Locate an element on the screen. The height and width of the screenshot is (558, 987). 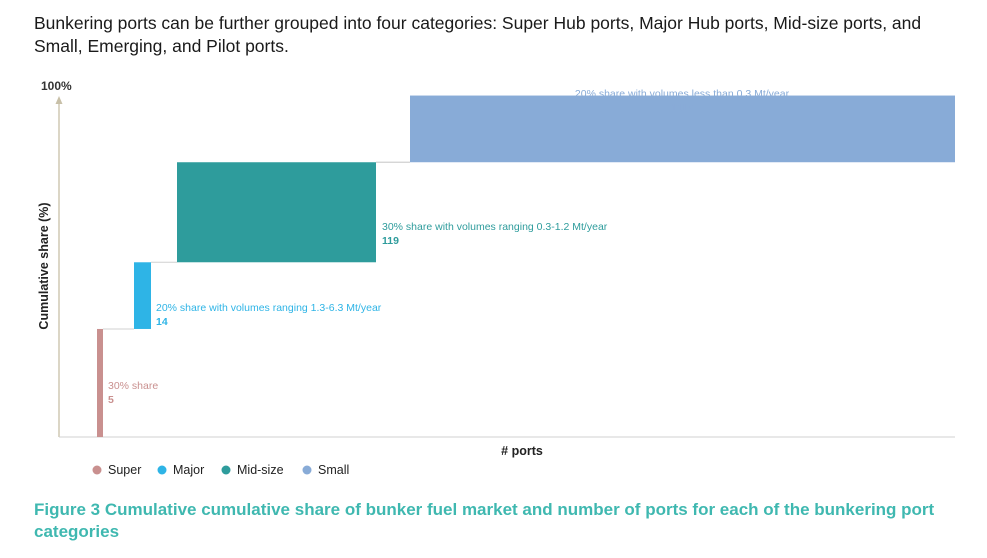
annotation-super: 30% share is located at coordinates (133, 386).